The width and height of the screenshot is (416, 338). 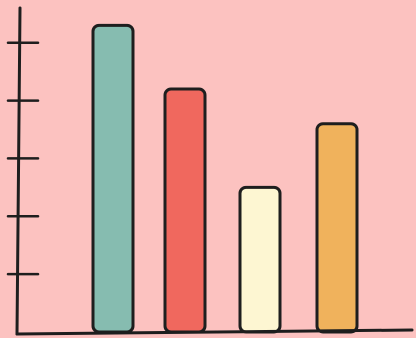 What do you see at coordinates (214, 332) in the screenshot?
I see `x-axis` at bounding box center [214, 332].